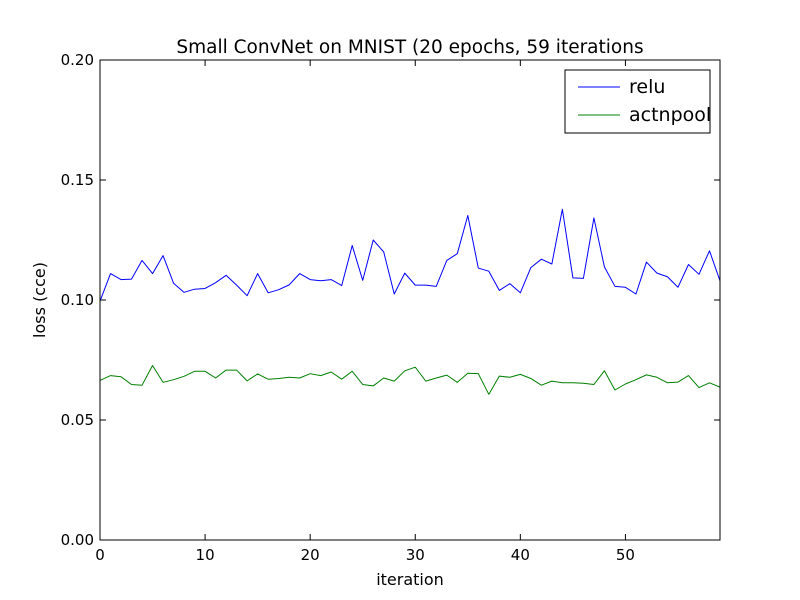 This screenshot has height=600, width=800. What do you see at coordinates (77, 60) in the screenshot?
I see `y-tick-label: 0.20` at bounding box center [77, 60].